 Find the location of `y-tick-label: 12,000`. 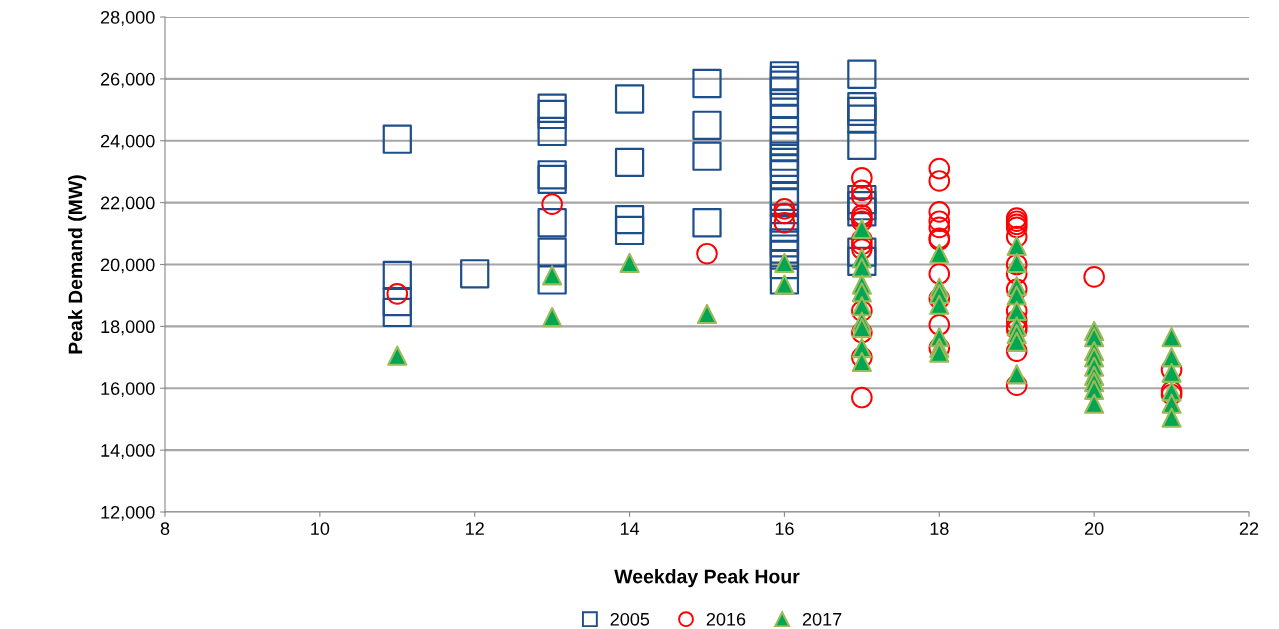

y-tick-label: 12,000 is located at coordinates (128, 513).